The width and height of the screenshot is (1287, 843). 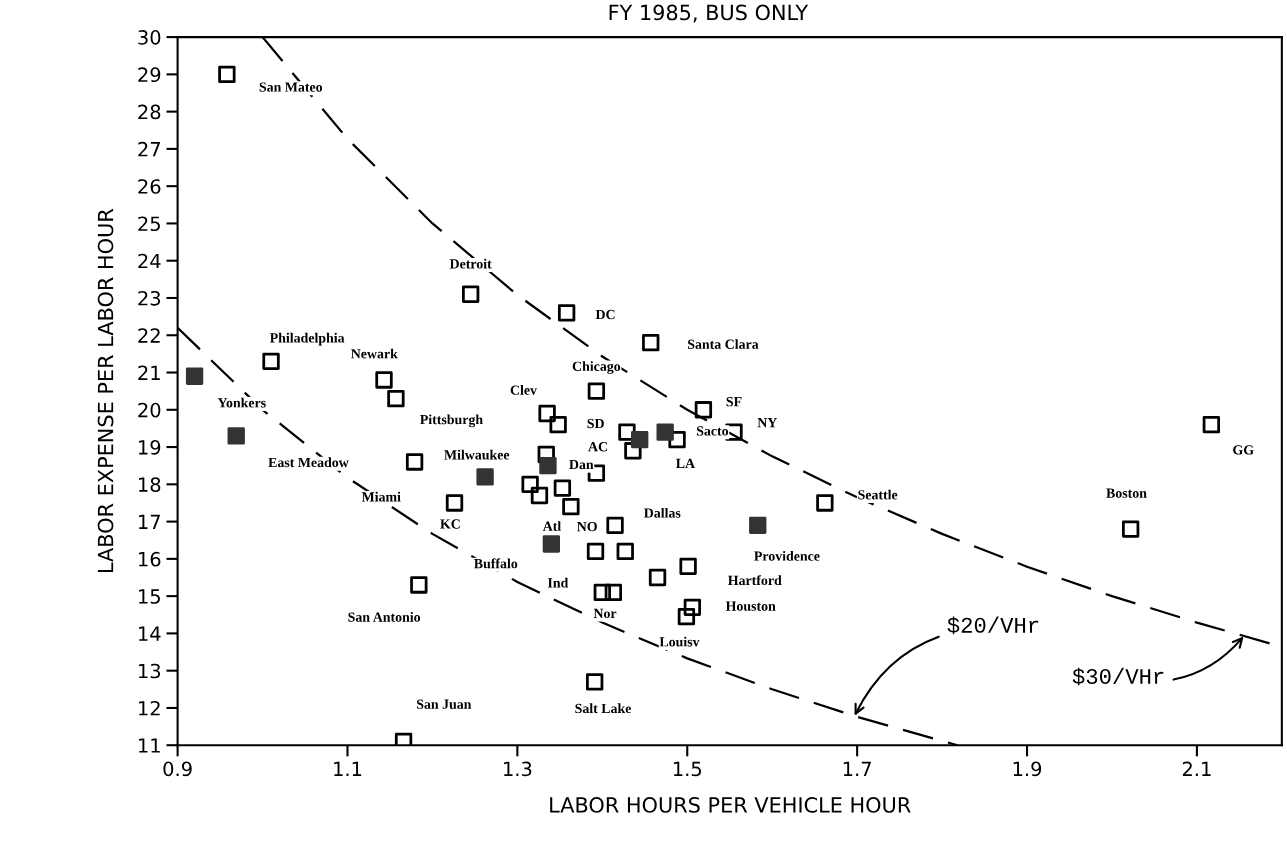 I want to click on annotation: East Meadow, so click(x=308, y=462).